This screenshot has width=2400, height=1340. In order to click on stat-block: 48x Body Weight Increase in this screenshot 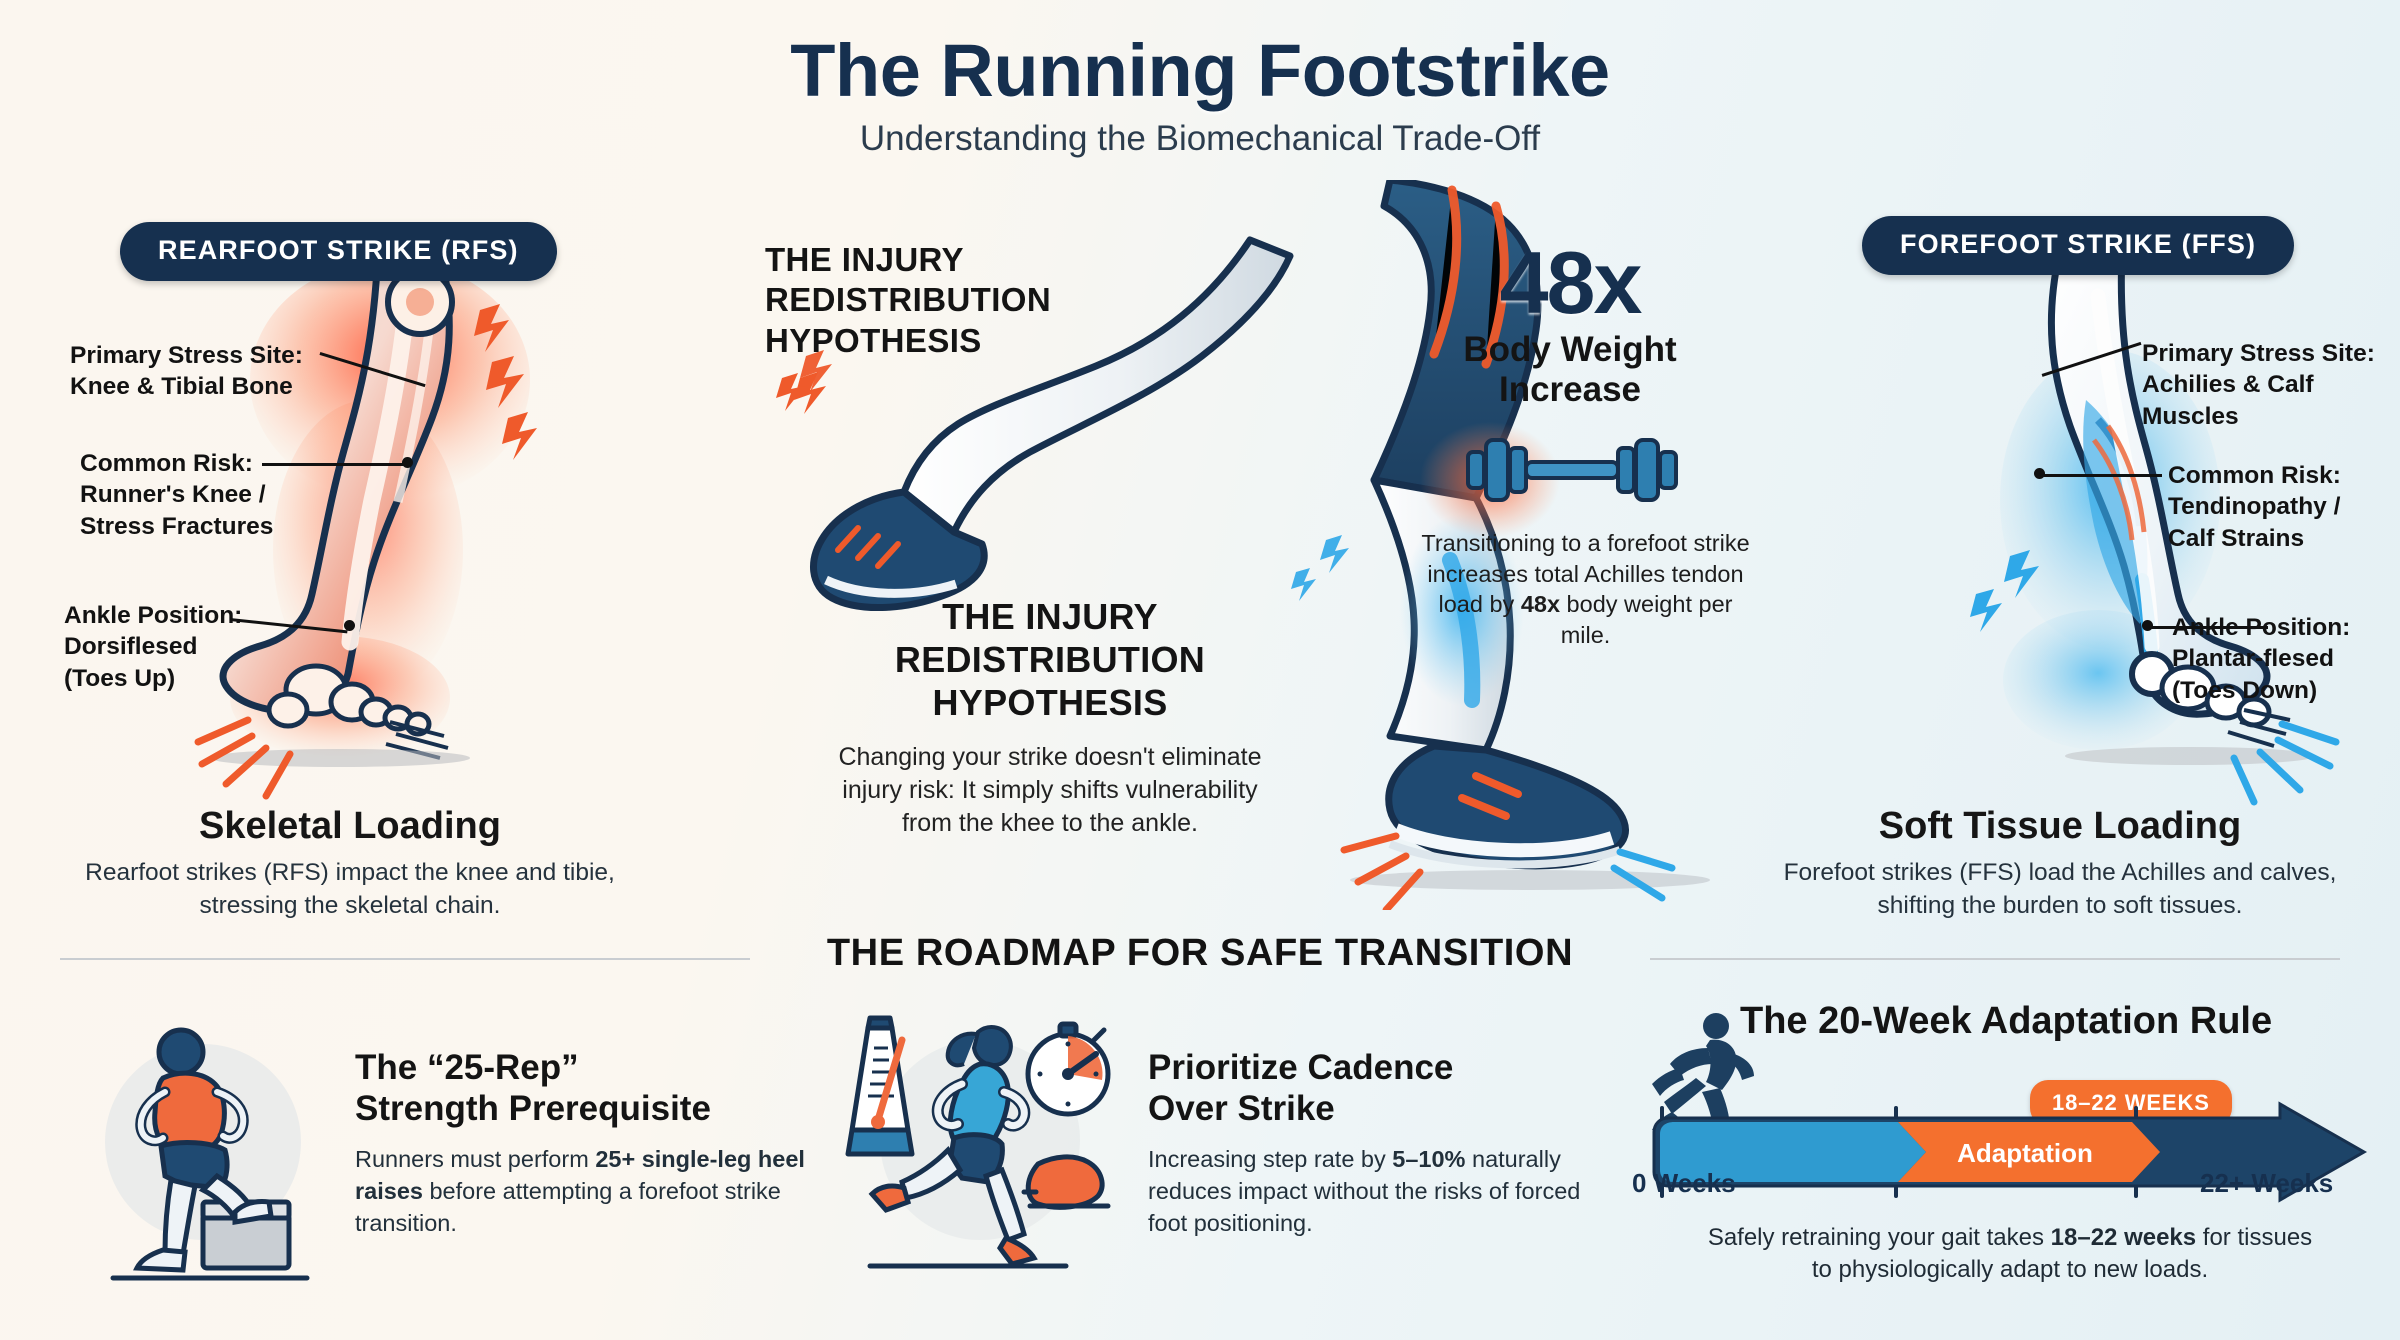, I will do `click(1570, 321)`.